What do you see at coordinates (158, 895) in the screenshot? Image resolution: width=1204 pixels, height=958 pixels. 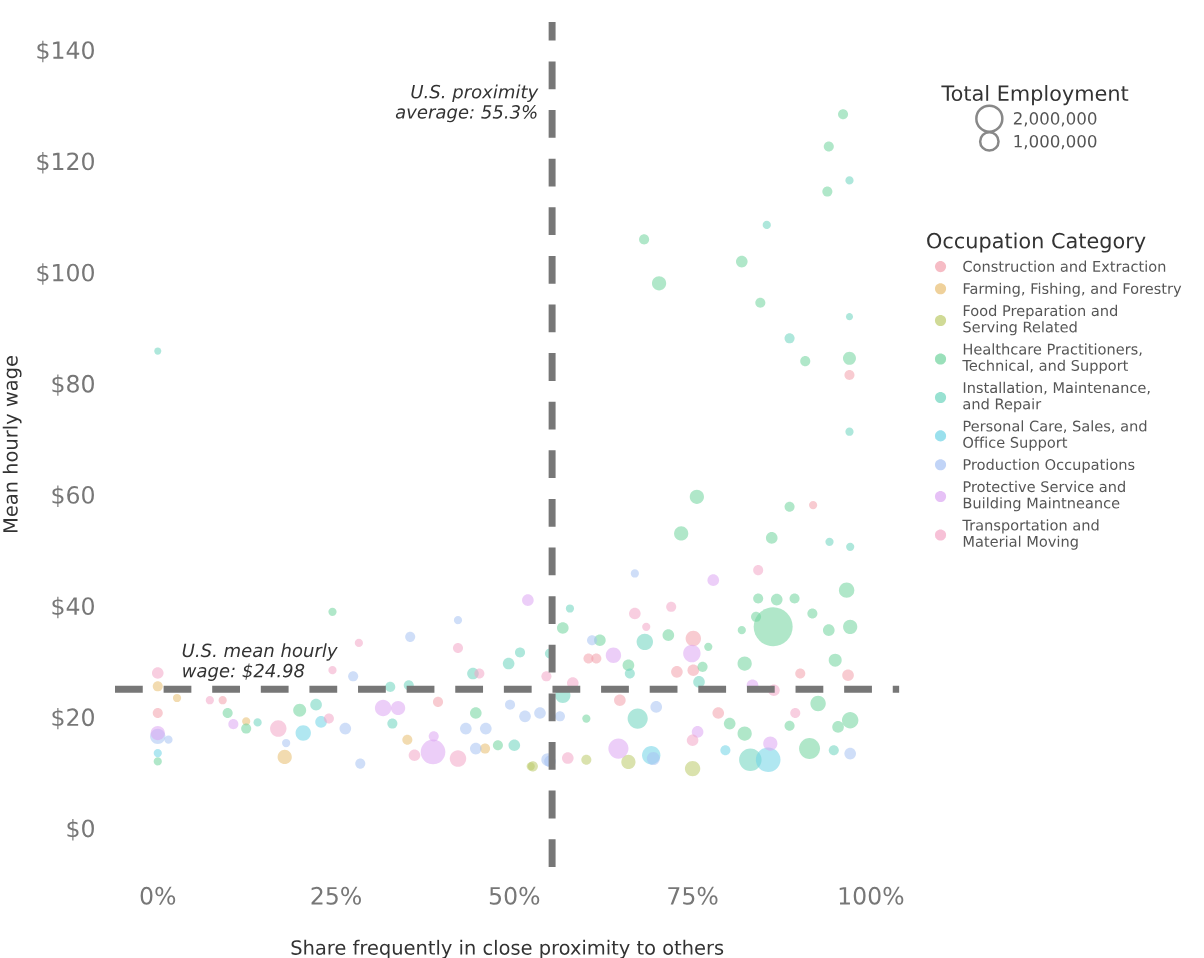 I see `x-tick-label: 0%` at bounding box center [158, 895].